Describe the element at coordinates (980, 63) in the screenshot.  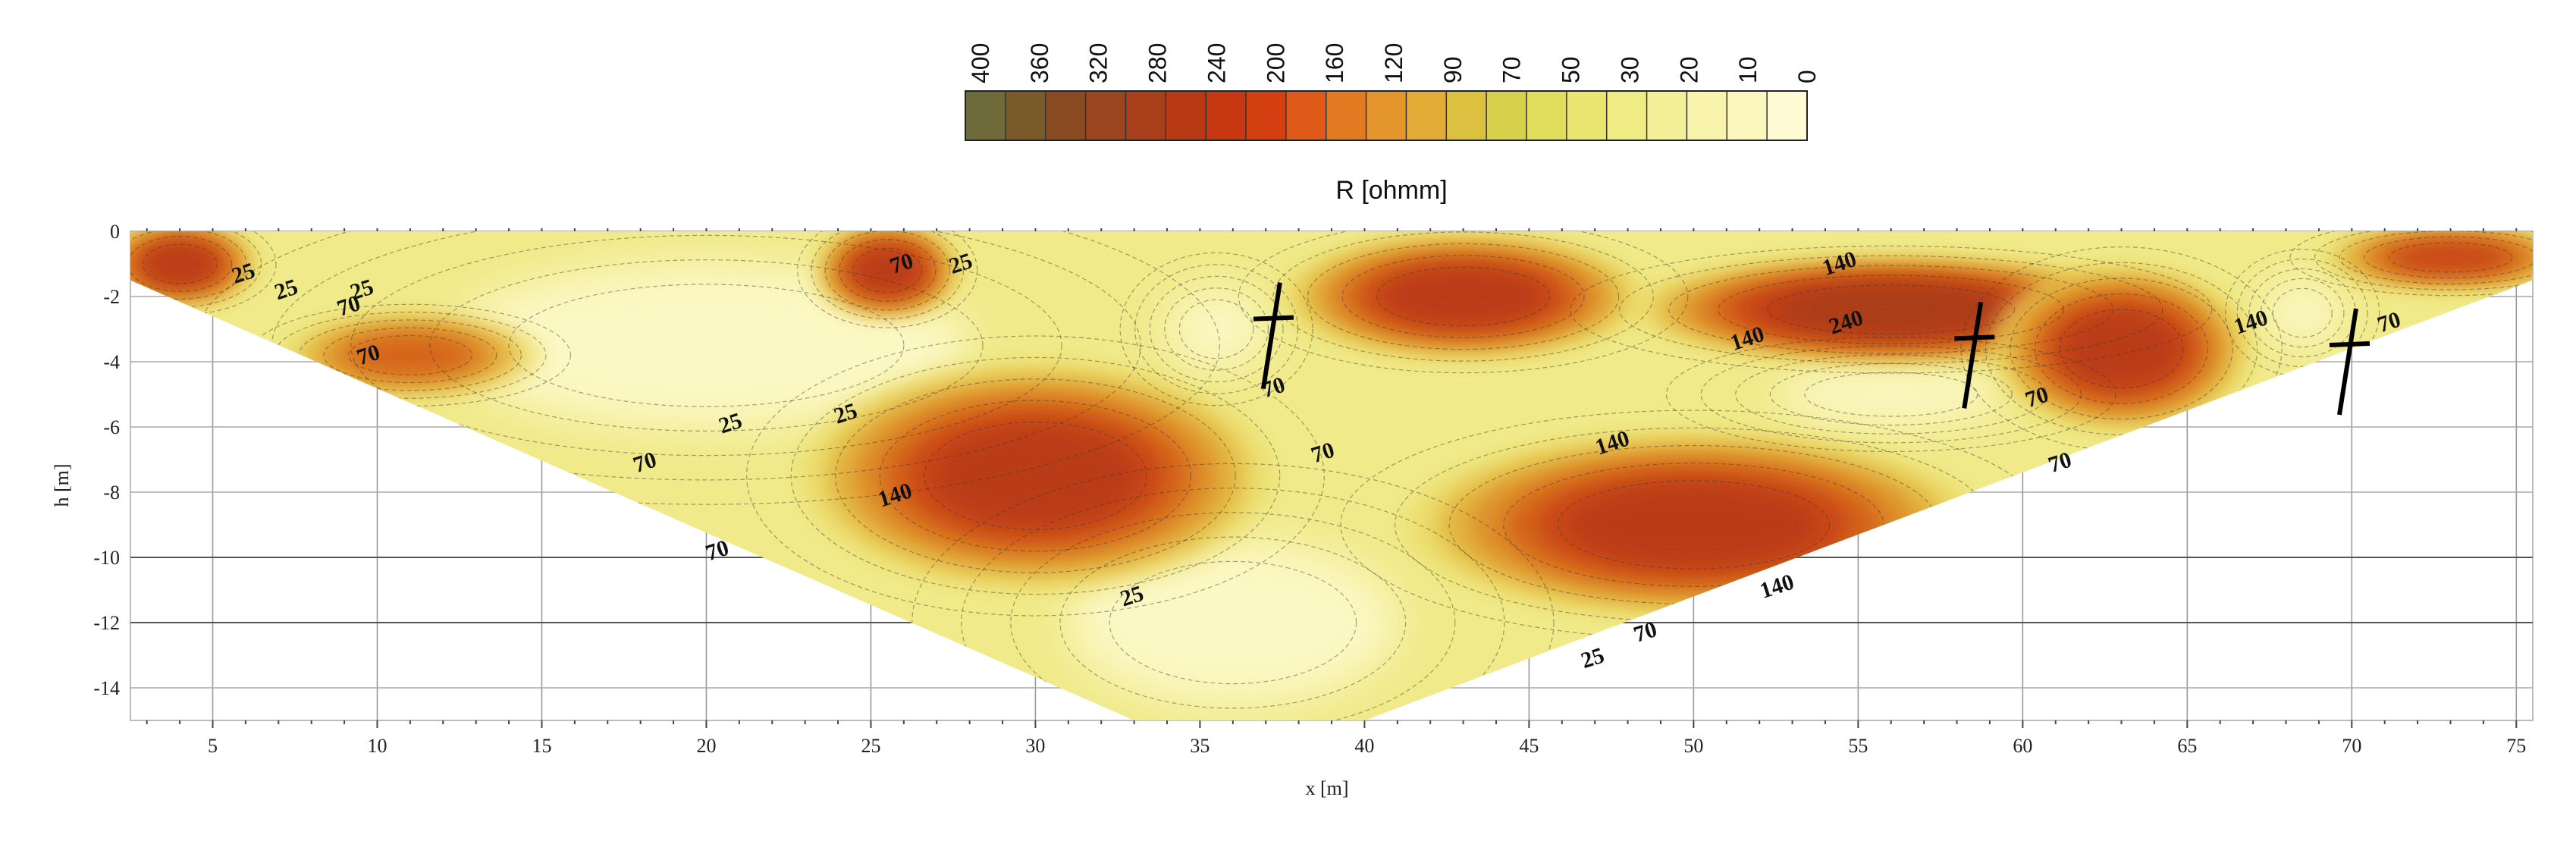
I see `colorbar-tick-label: 400` at that location.